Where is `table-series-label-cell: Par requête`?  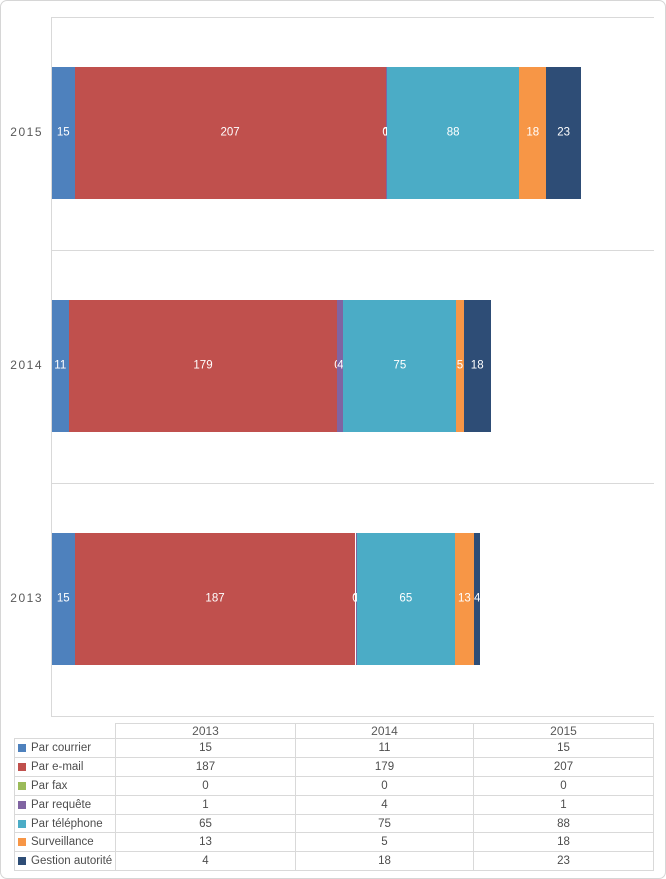 table-series-label-cell: Par requête is located at coordinates (65, 805).